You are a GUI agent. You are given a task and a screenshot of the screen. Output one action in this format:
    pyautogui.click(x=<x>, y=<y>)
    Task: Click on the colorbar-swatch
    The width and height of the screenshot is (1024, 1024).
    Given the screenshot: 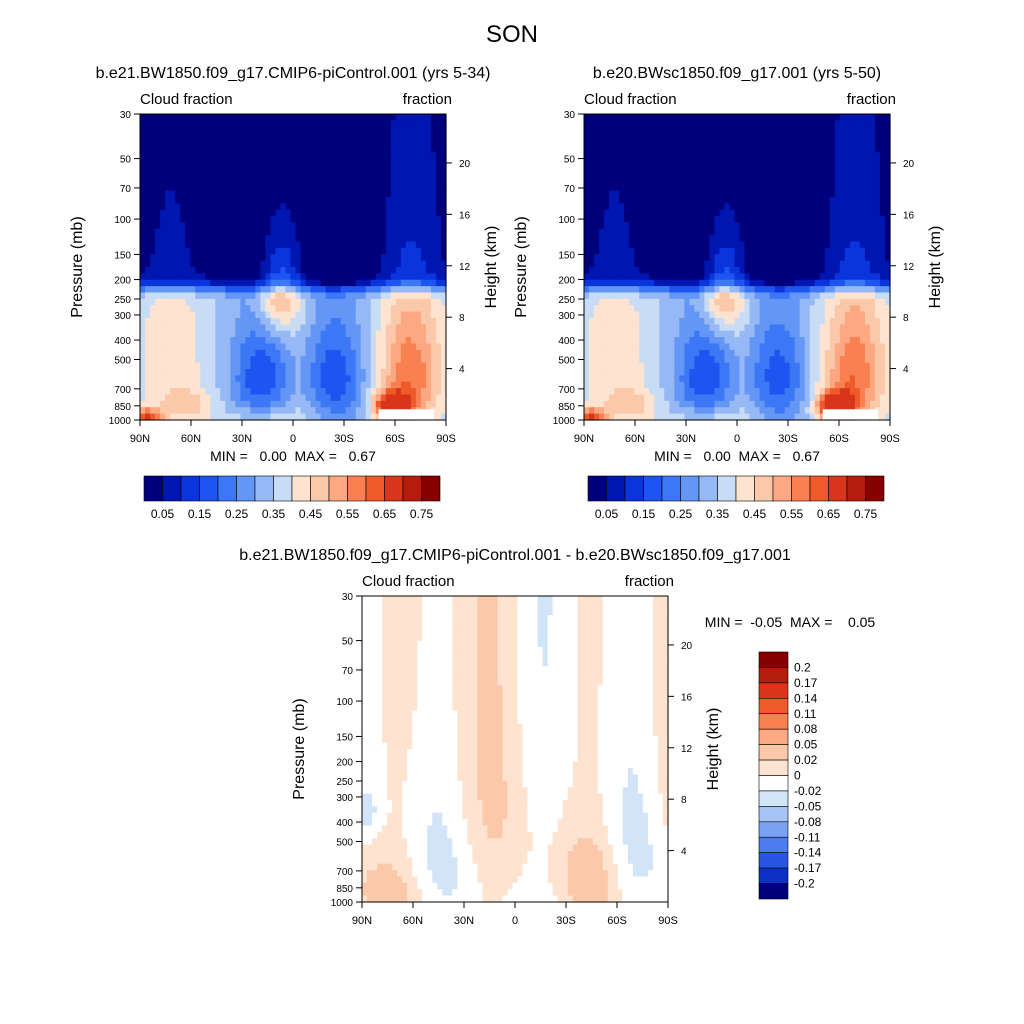 What is the action you would take?
    pyautogui.click(x=394, y=488)
    